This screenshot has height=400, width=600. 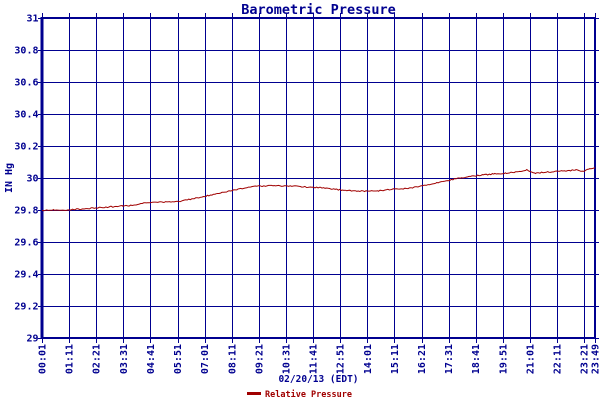 What do you see at coordinates (26, 51) in the screenshot?
I see `y-axis-tick-label: 30.8` at bounding box center [26, 51].